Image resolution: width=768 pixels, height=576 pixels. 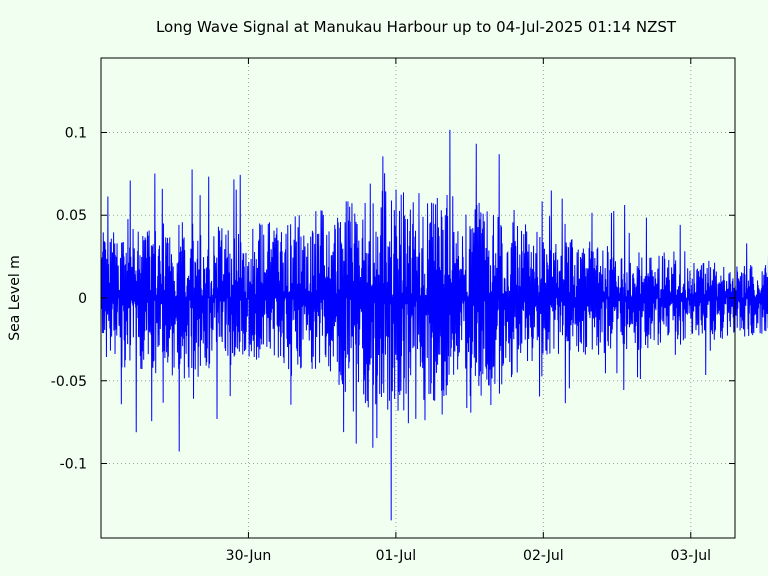 What do you see at coordinates (82, 299) in the screenshot?
I see `y-tick-label: 0` at bounding box center [82, 299].